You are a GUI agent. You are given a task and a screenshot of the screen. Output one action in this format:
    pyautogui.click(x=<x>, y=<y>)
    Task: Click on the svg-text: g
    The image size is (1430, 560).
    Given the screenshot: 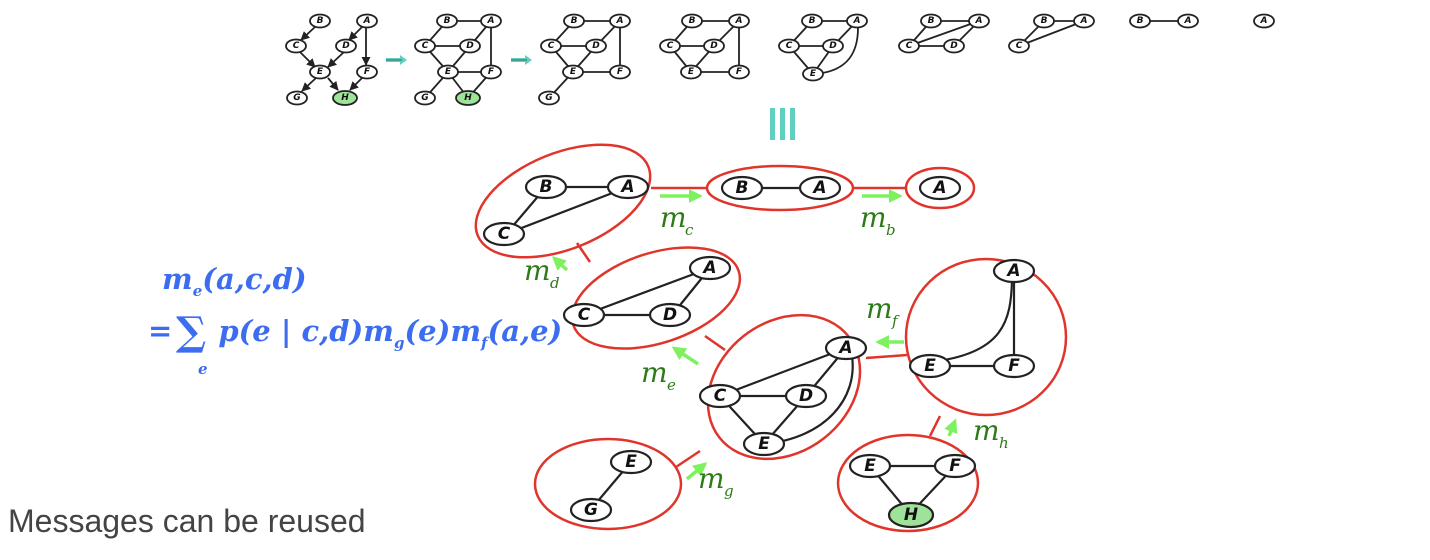 What is the action you would take?
    pyautogui.click(x=729, y=491)
    